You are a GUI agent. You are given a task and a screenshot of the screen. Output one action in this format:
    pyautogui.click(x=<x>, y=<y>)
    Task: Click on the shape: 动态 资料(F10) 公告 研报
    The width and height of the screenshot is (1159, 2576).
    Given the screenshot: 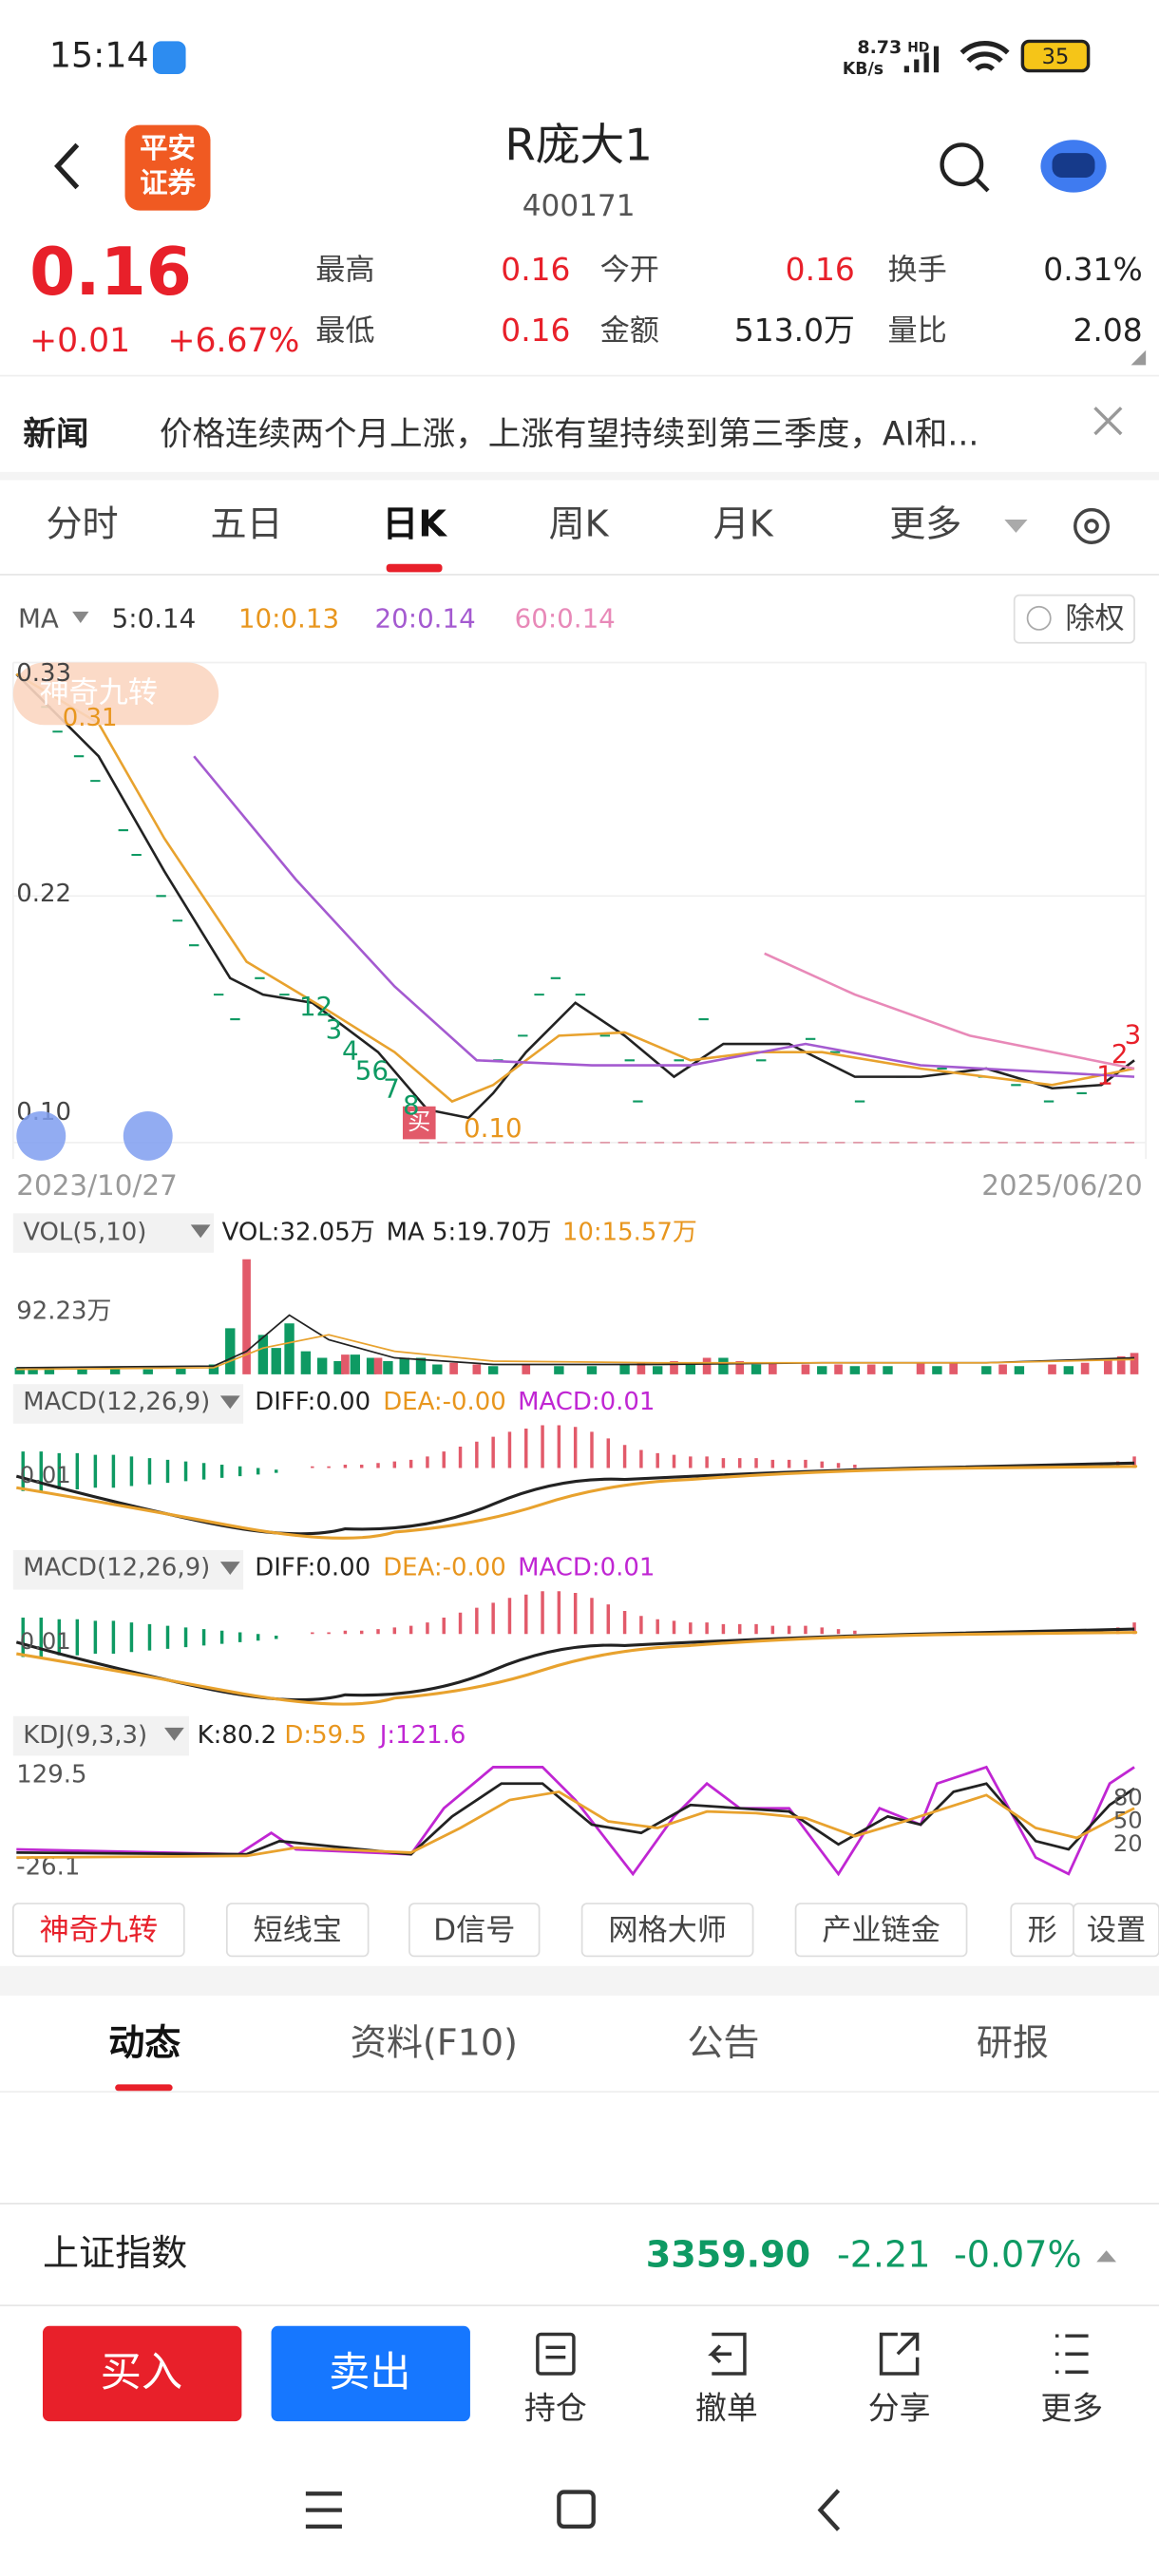 What is the action you would take?
    pyautogui.click(x=578, y=2042)
    